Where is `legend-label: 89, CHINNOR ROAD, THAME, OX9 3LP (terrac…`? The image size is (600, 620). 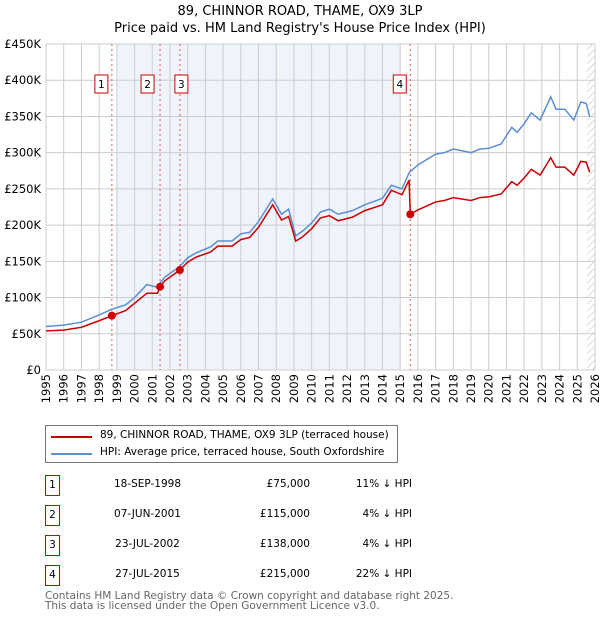 legend-label: 89, CHINNOR ROAD, THAME, OX9 3LP (terrac… is located at coordinates (244, 435).